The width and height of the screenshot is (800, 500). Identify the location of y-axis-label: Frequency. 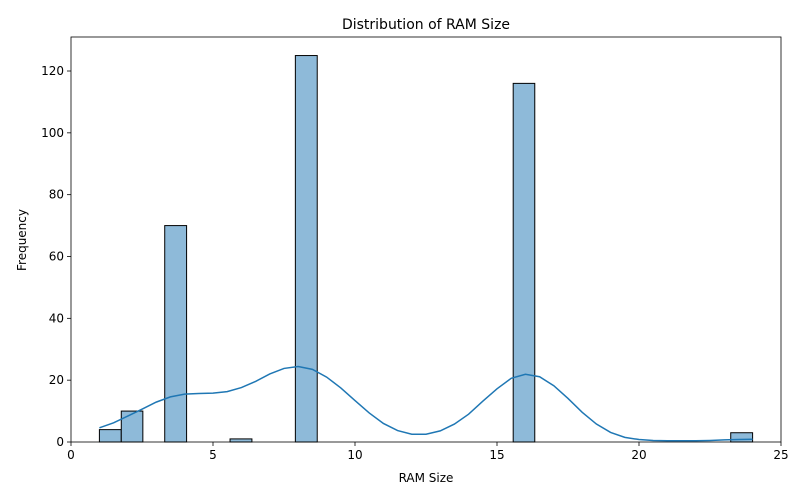
(22, 240).